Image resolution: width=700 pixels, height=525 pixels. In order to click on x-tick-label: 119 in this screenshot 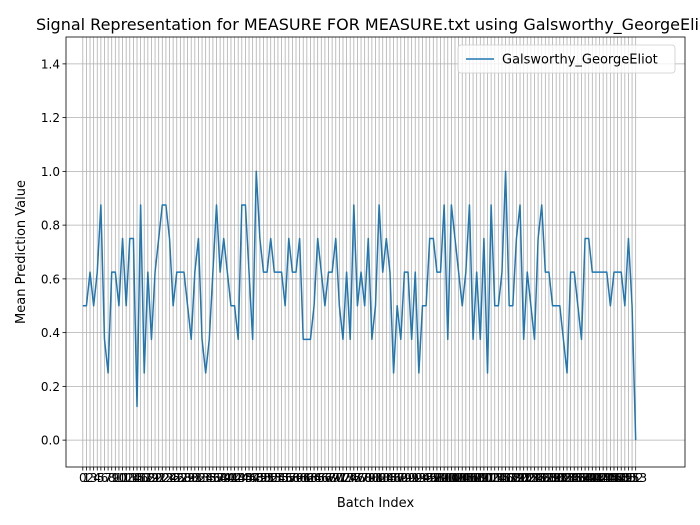, I will do `click(512, 478)`.